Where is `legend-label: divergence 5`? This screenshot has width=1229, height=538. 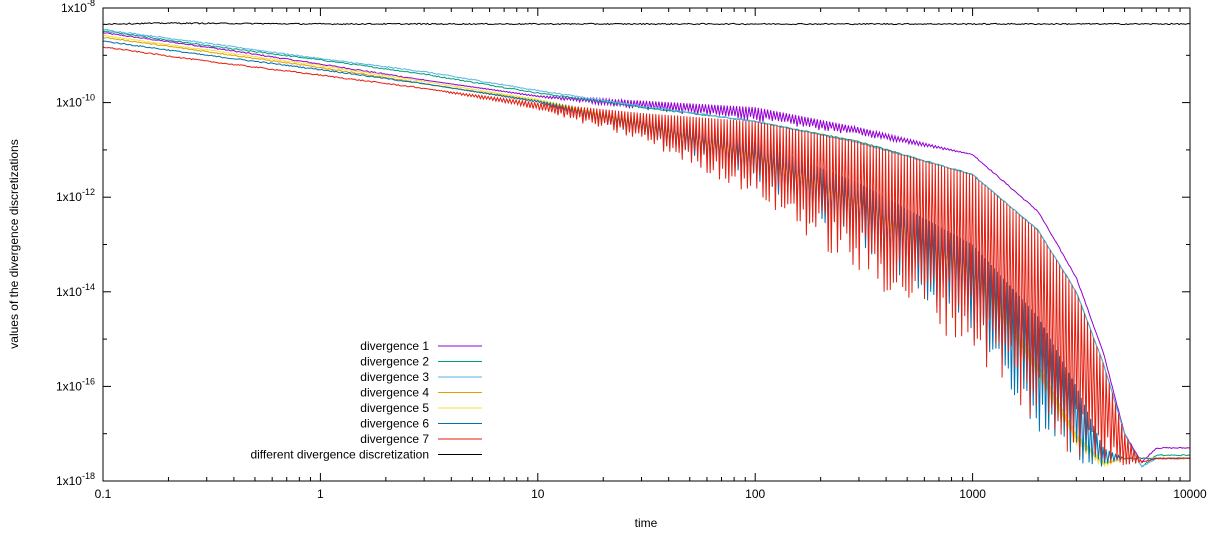 legend-label: divergence 5 is located at coordinates (394, 408).